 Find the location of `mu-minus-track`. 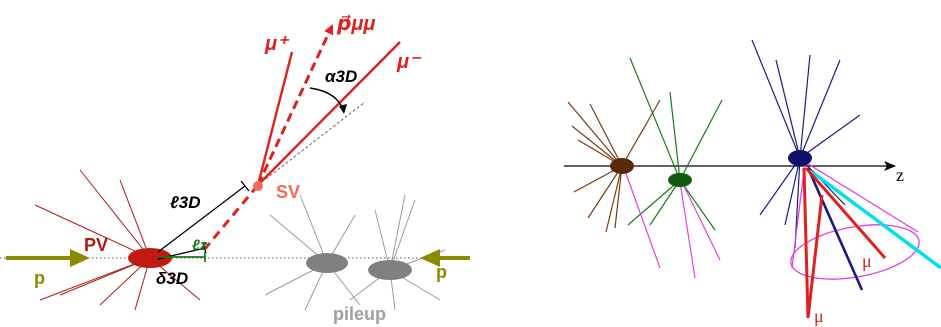

mu-minus-track is located at coordinates (329, 113).